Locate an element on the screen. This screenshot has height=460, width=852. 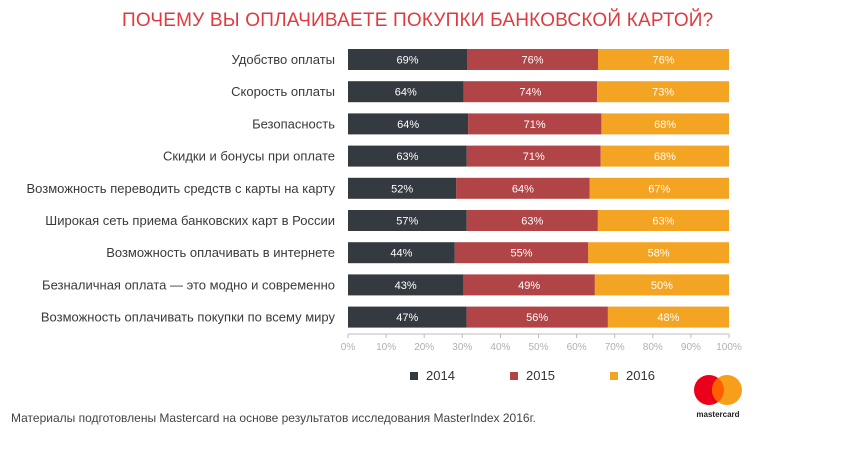
category-label: Возможность оплачивать в интернете is located at coordinates (220, 252).